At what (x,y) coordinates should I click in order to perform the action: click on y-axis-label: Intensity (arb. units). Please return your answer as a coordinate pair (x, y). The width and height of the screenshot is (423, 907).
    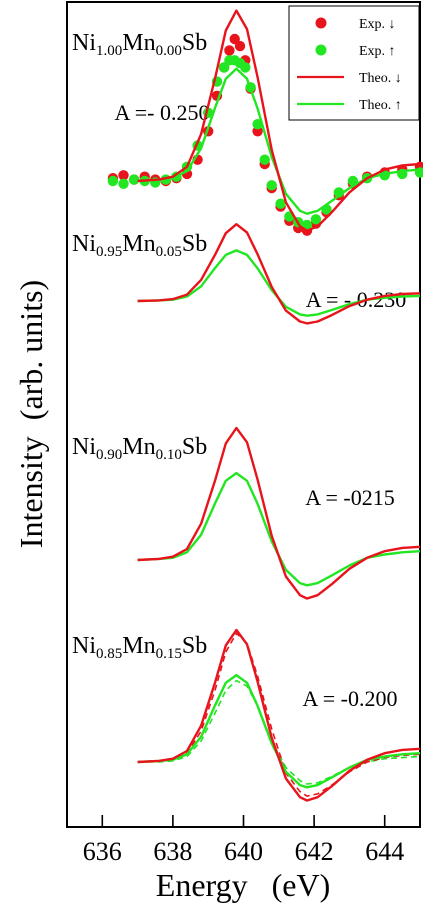
    Looking at the image, I should click on (31, 414).